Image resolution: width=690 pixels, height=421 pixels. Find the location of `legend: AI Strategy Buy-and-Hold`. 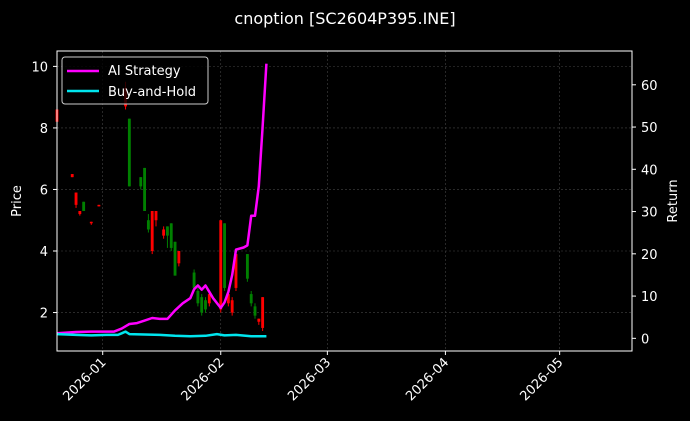

legend: AI Strategy Buy-and-Hold is located at coordinates (135, 80).